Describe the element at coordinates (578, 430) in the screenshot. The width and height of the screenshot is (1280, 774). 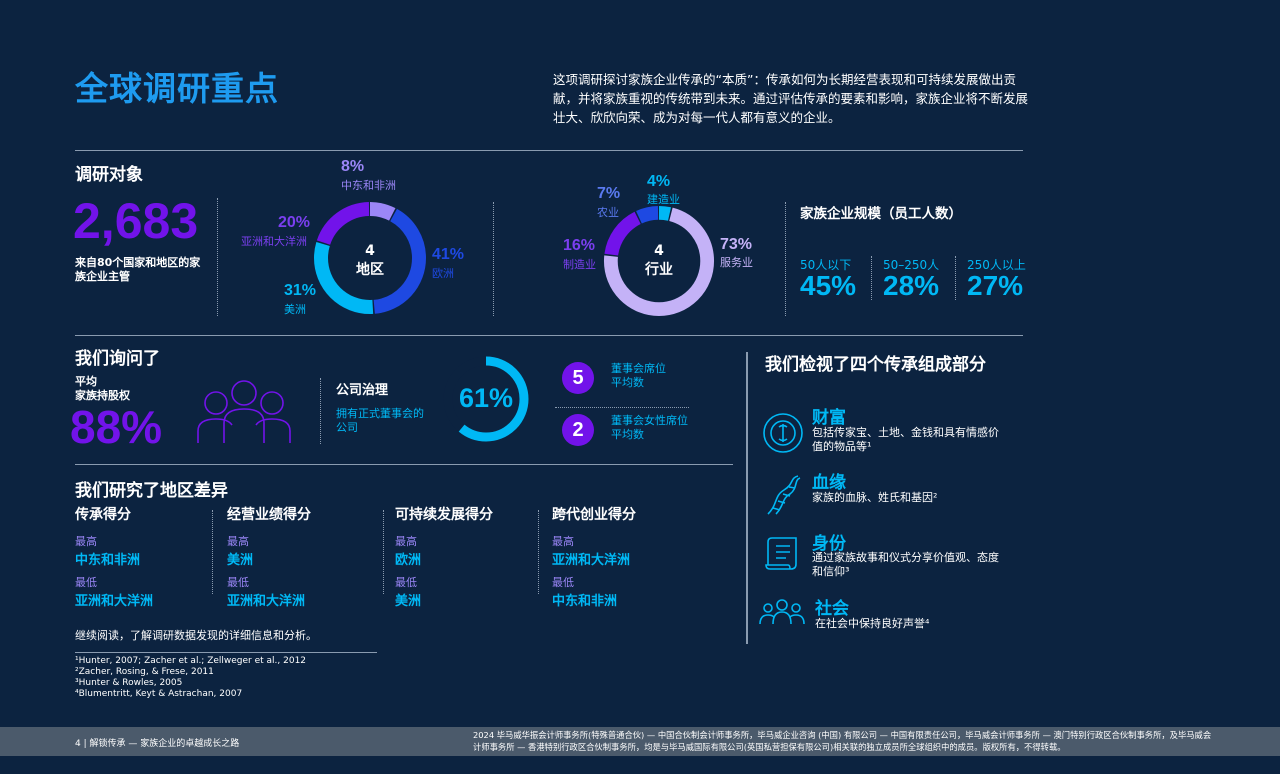
I see `women-seats-number: 2` at that location.